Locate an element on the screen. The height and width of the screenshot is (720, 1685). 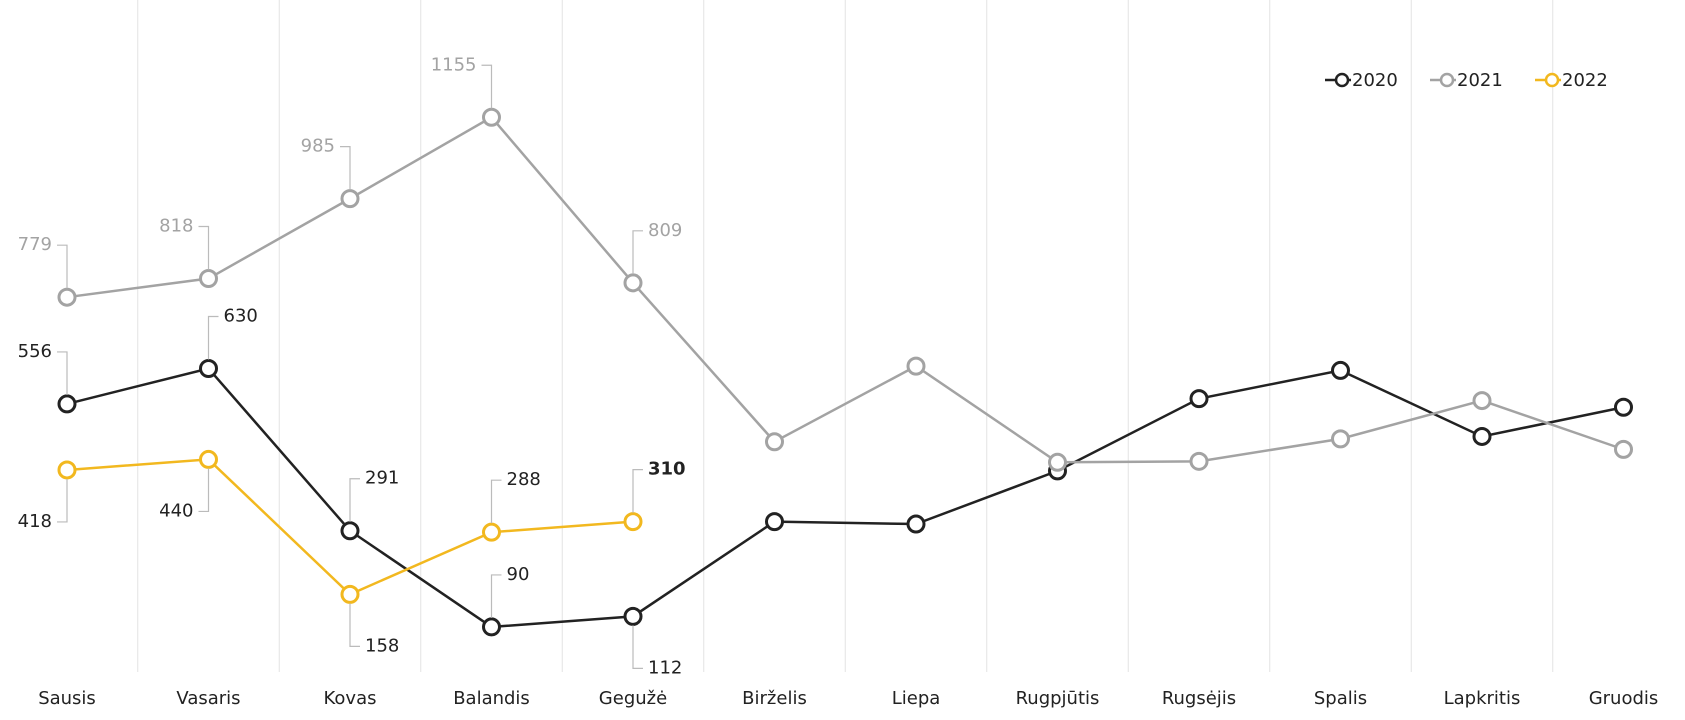
data-label: 779 is located at coordinates (35, 244).